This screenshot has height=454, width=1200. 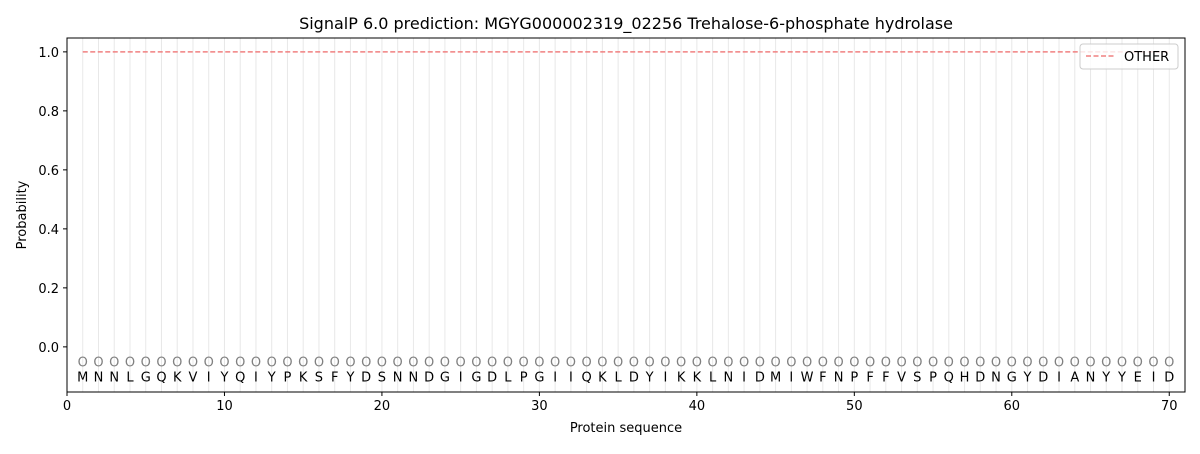 What do you see at coordinates (48, 171) in the screenshot?
I see `y-tick-label: 0.6` at bounding box center [48, 171].